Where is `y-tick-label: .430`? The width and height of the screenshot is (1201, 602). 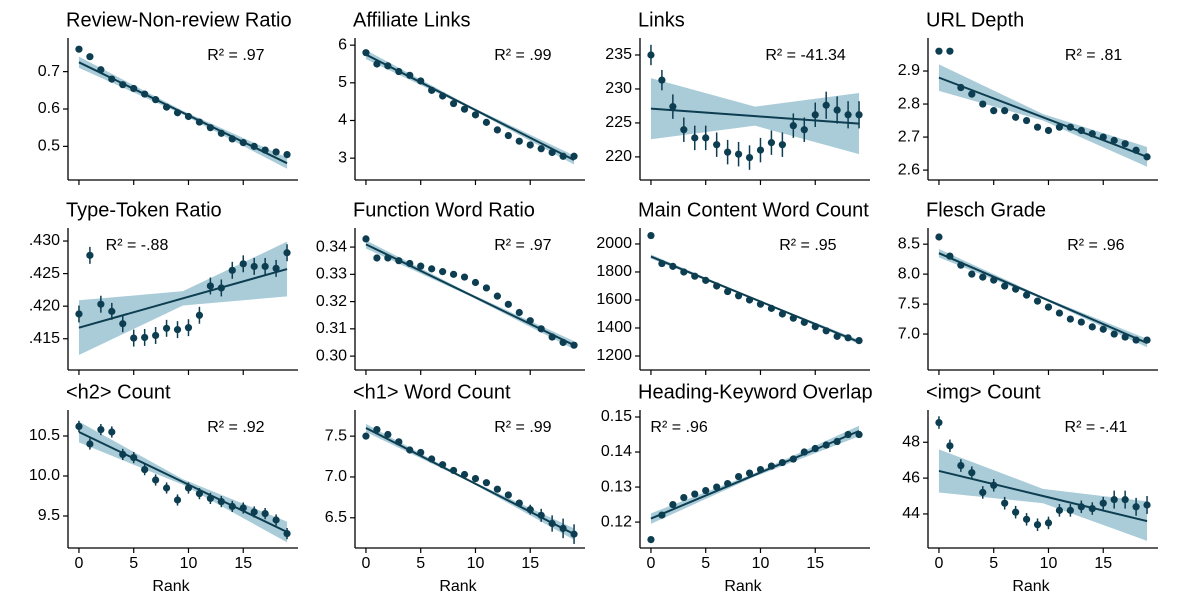 y-tick-label: .430 is located at coordinates (44, 240).